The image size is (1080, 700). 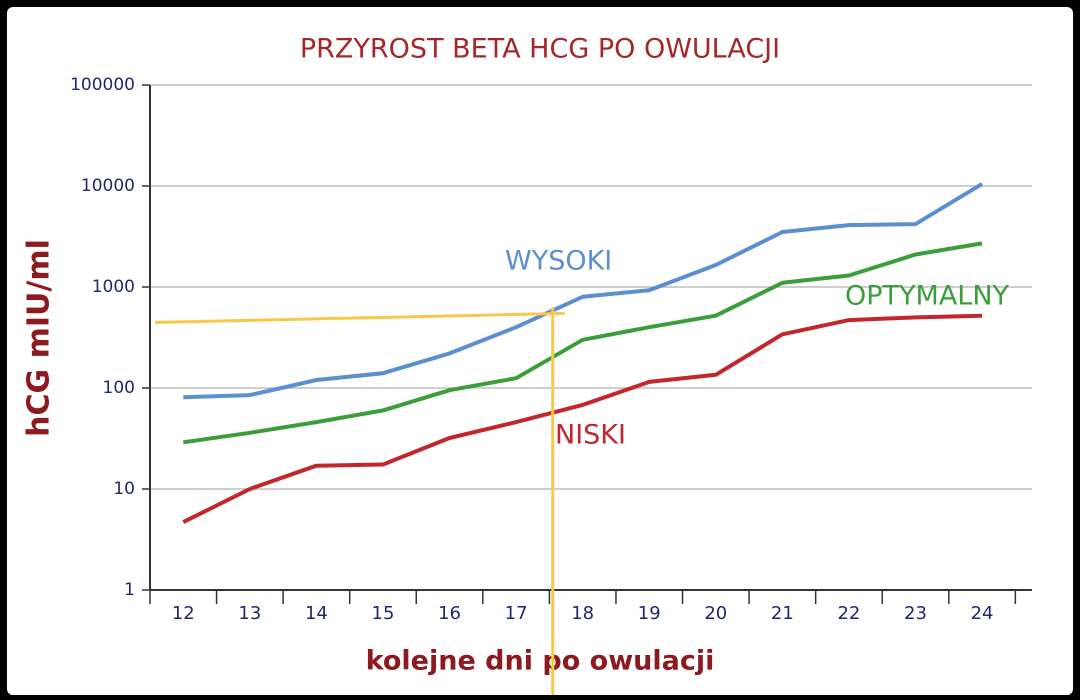 I want to click on y-tick-label: 10000, so click(x=108, y=186).